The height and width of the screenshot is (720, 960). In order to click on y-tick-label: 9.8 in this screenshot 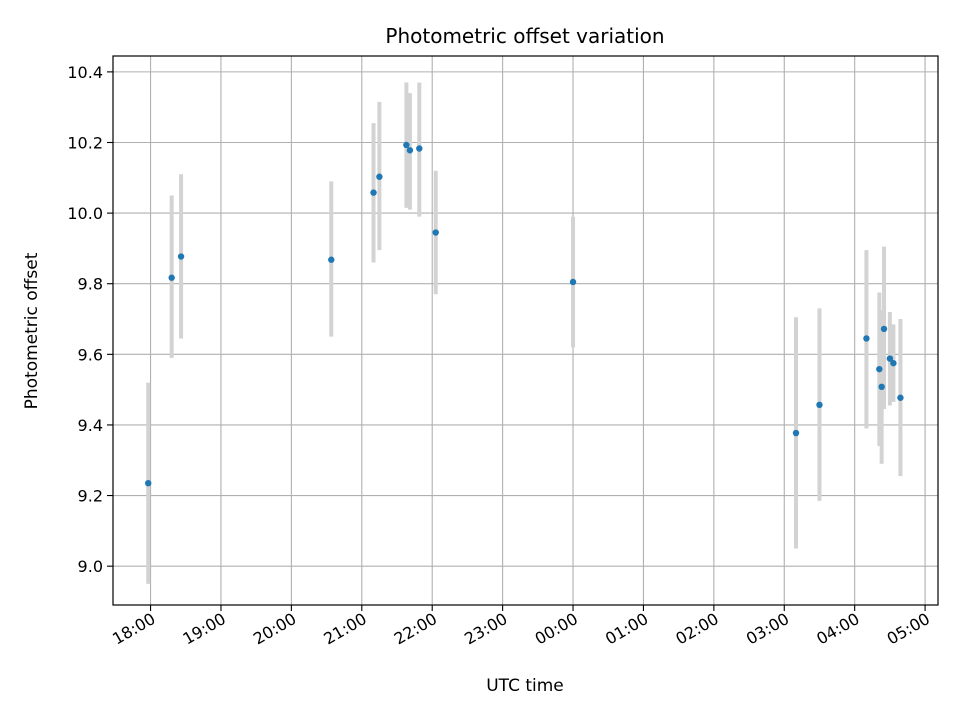, I will do `click(90, 284)`.